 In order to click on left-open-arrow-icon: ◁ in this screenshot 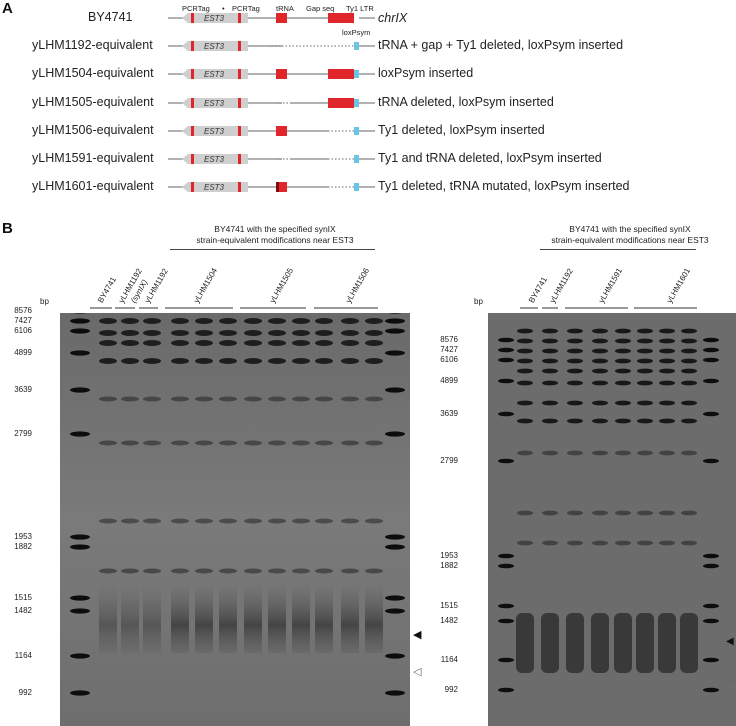, I will do `click(417, 672)`.